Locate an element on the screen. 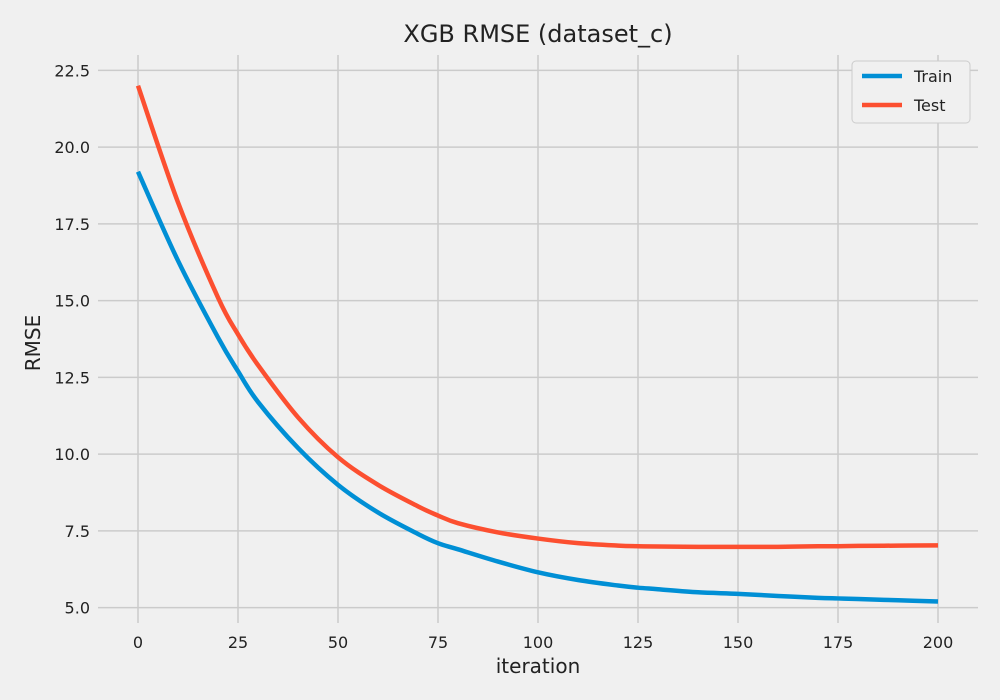  x-tick-label: 100 is located at coordinates (538, 642).